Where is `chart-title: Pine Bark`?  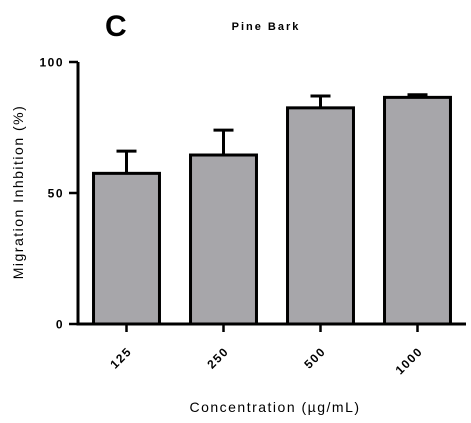
chart-title: Pine Bark is located at coordinates (266, 27).